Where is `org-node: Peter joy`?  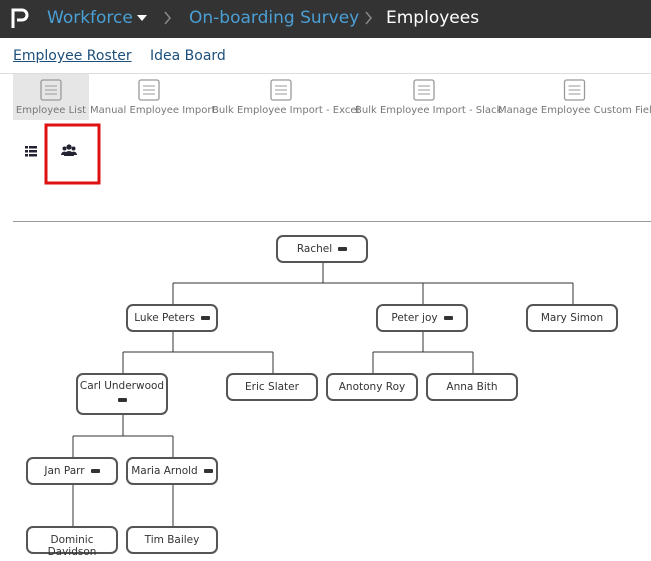
org-node: Peter joy is located at coordinates (422, 318).